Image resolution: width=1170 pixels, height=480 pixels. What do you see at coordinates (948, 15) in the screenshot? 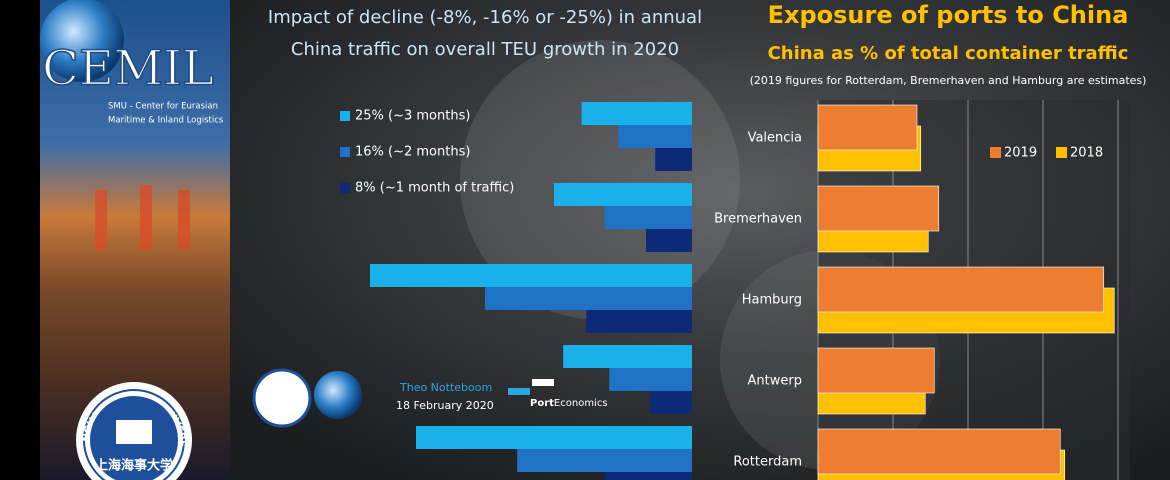
I see `right-title: Exposure of ports to China` at bounding box center [948, 15].